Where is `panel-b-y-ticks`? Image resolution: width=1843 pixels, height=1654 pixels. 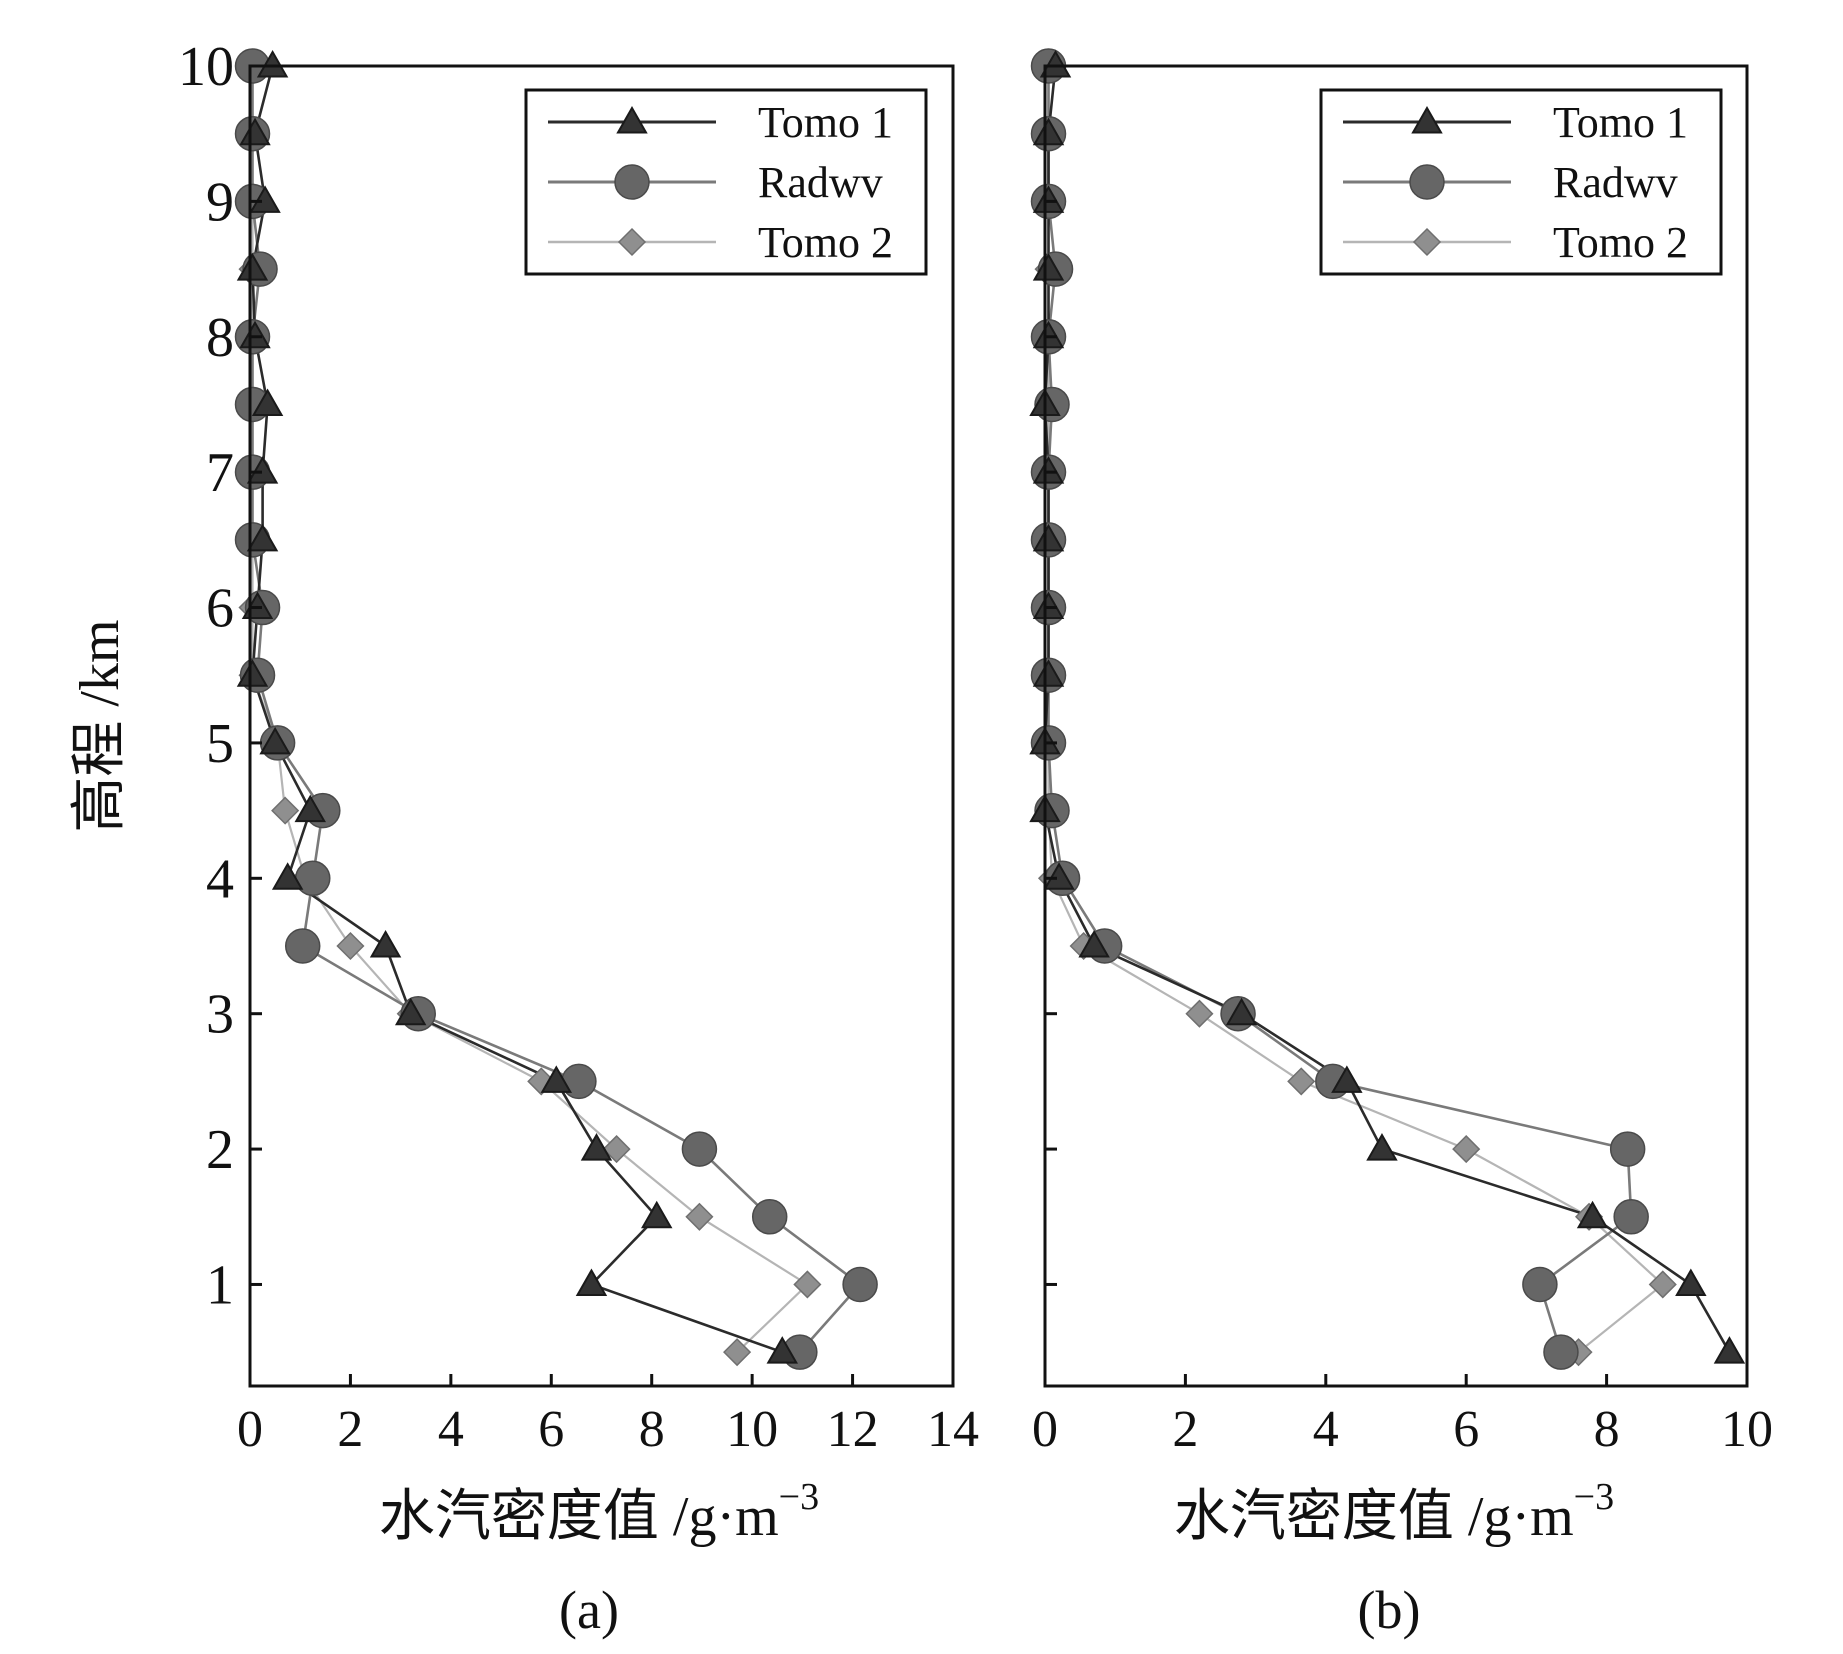
panel-b-y-ticks is located at coordinates (1051, 675).